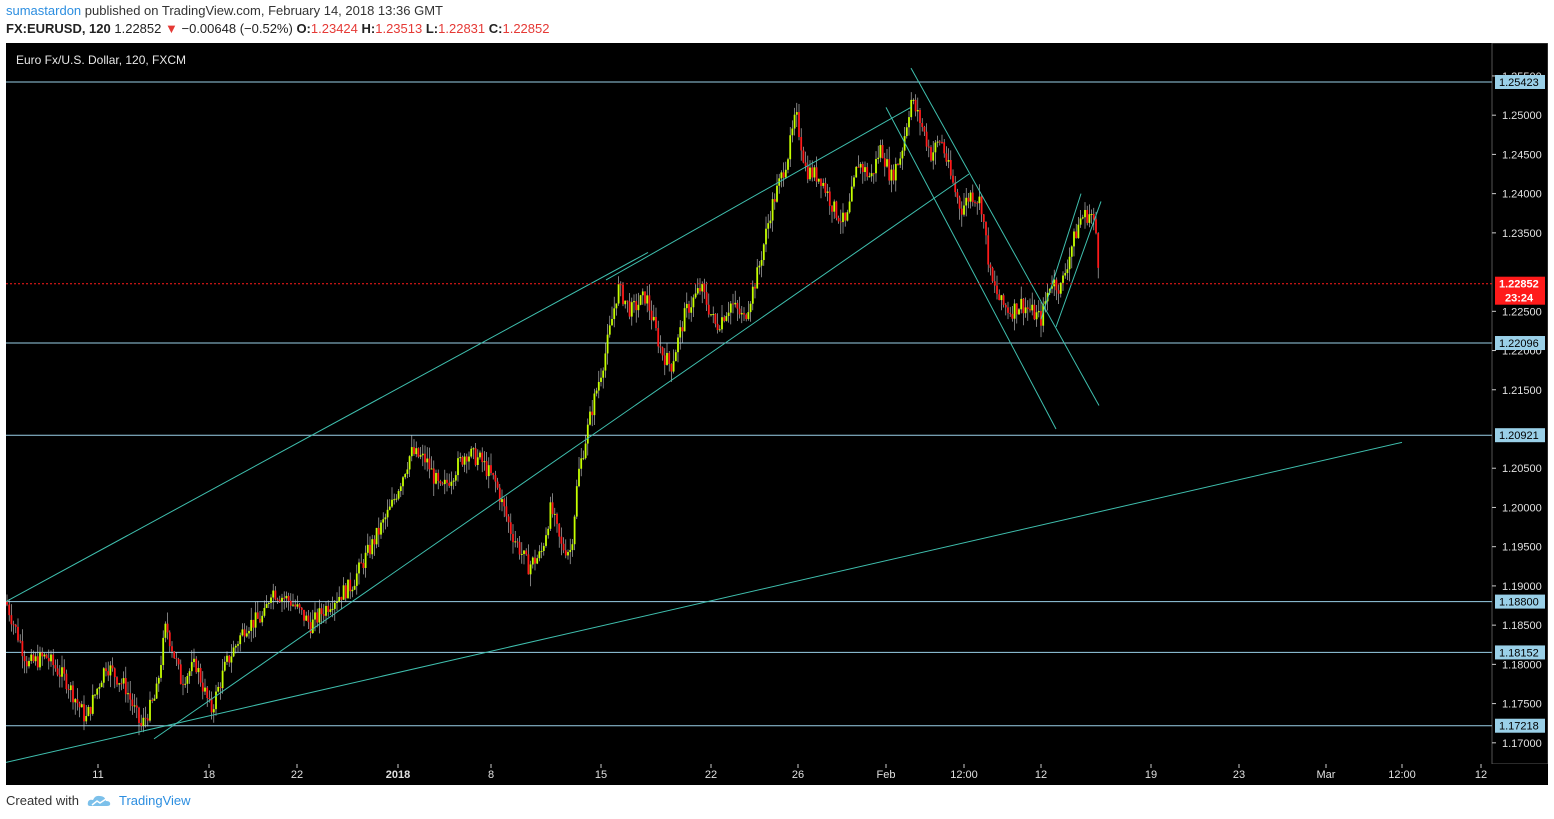 The height and width of the screenshot is (819, 1554). I want to click on x-tick-label: 23, so click(1239, 775).